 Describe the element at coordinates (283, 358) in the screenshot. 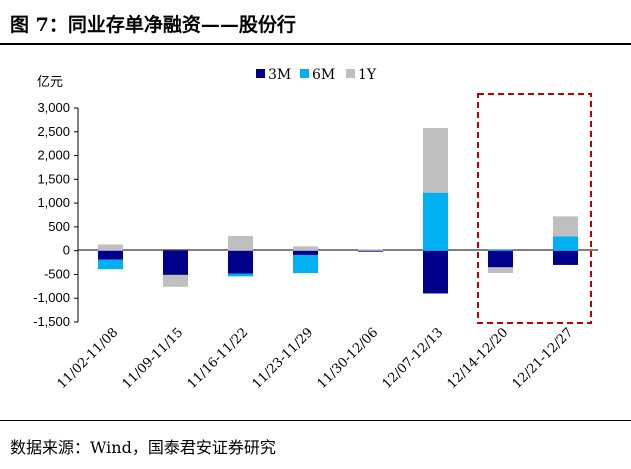

I see `x-tick-label: 11/23-11/29` at that location.